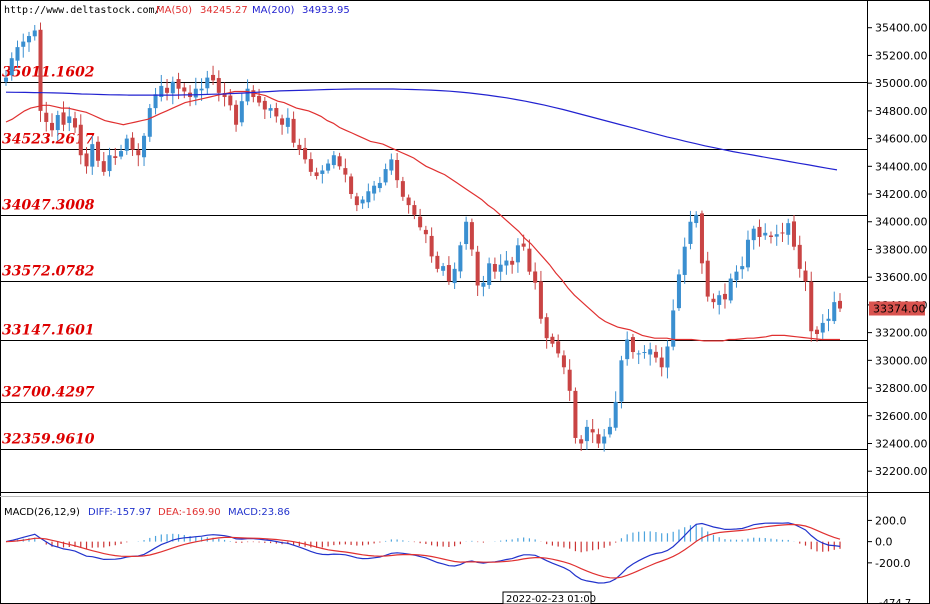 The height and width of the screenshot is (604, 930). What do you see at coordinates (42, 512) in the screenshot?
I see `macd-name: MACD(26,12,9)` at bounding box center [42, 512].